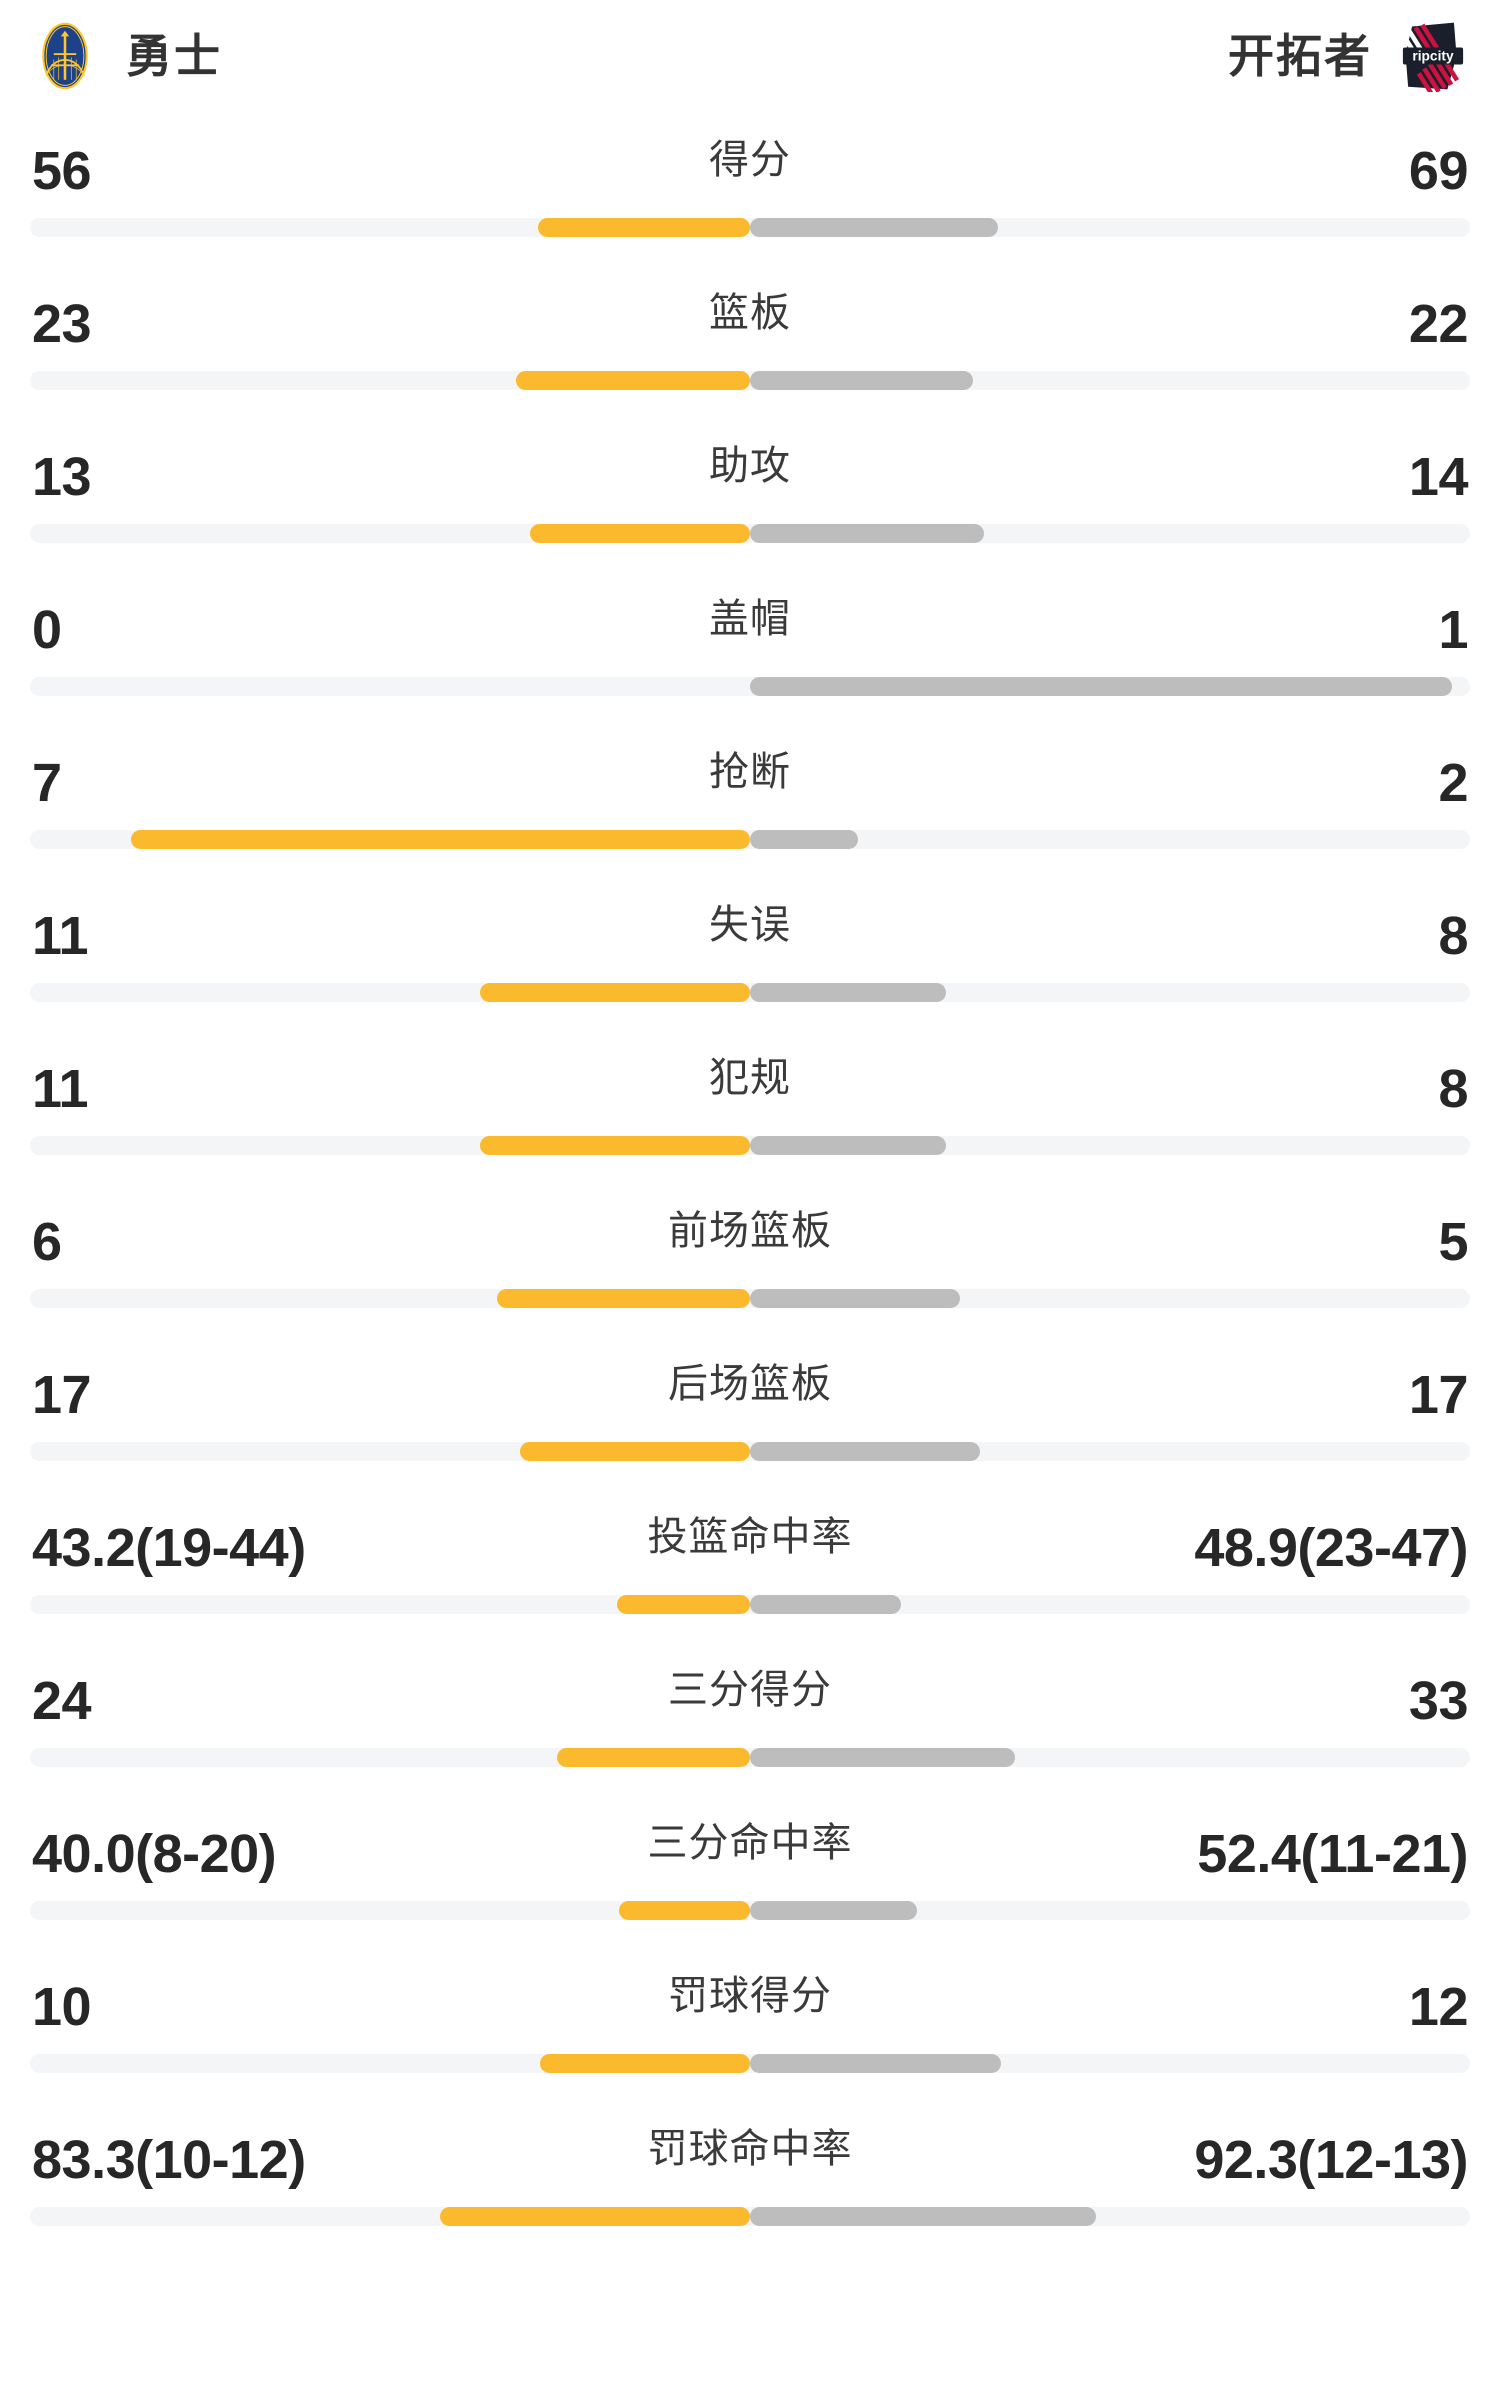 Image resolution: width=1500 pixels, height=2400 pixels. Describe the element at coordinates (169, 2160) in the screenshot. I see `home-stat-value: 83.3(10-12)` at that location.